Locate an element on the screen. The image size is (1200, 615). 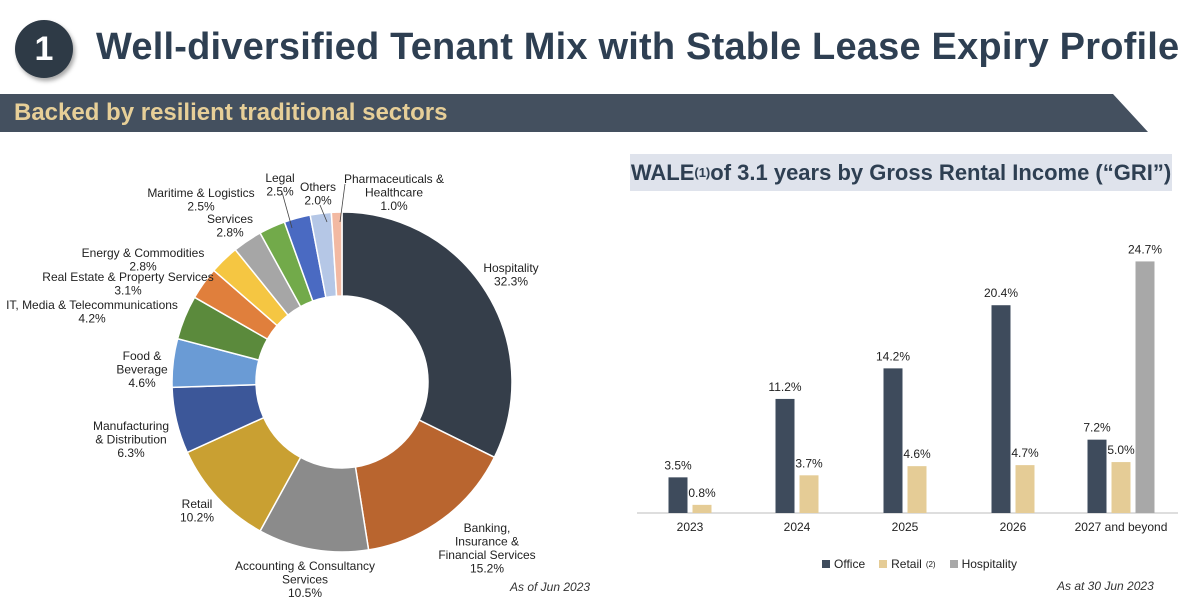
donut-slice-label: Pharmaceuticals & Healthcare 1.0% is located at coordinates (394, 192).